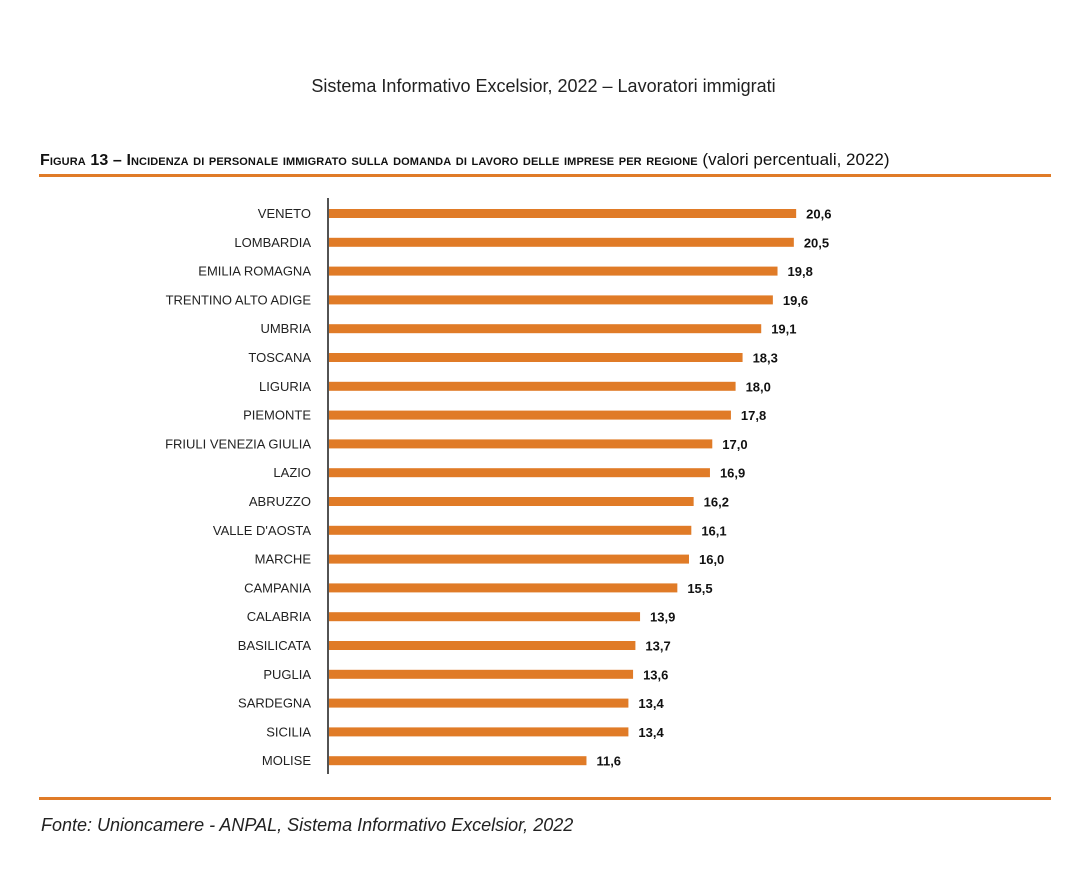 Image resolution: width=1087 pixels, height=877 pixels. Describe the element at coordinates (254, 271) in the screenshot. I see `category-label: EMILIA ROMAGNA` at that location.